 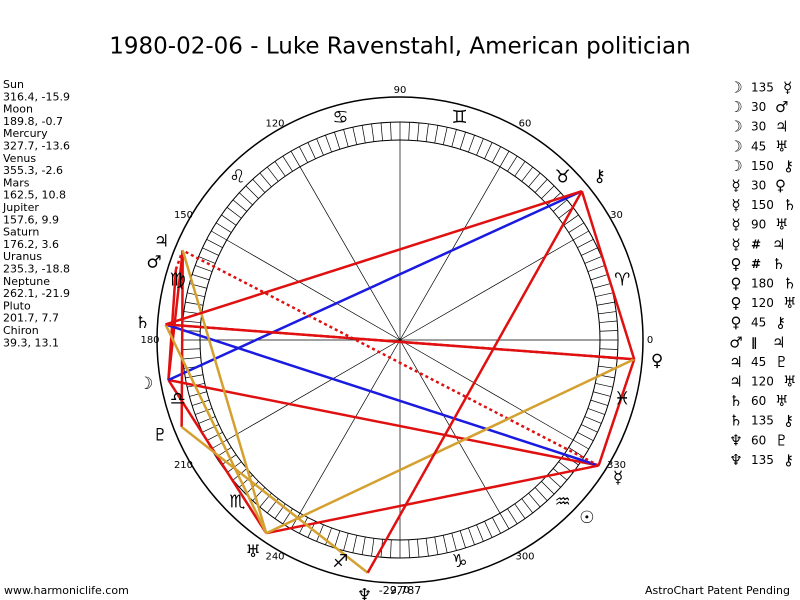 I want to click on sign-glyph: ♍, so click(x=178, y=279).